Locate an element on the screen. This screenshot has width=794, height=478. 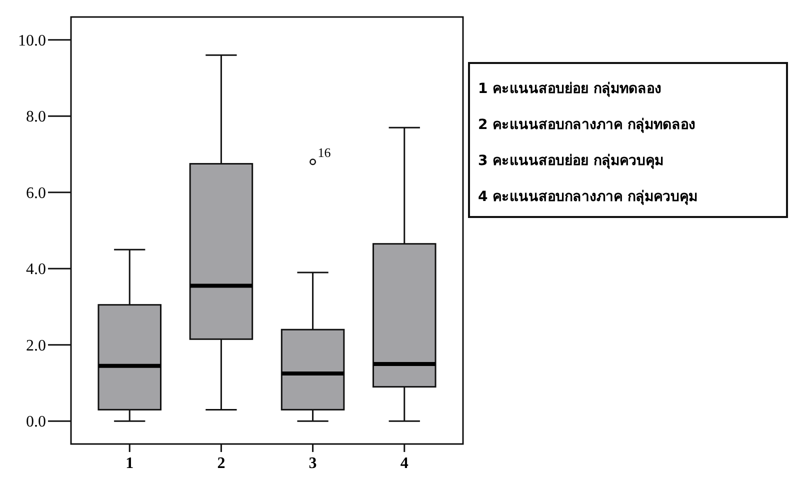
x-tick-label: 4 is located at coordinates (404, 463).